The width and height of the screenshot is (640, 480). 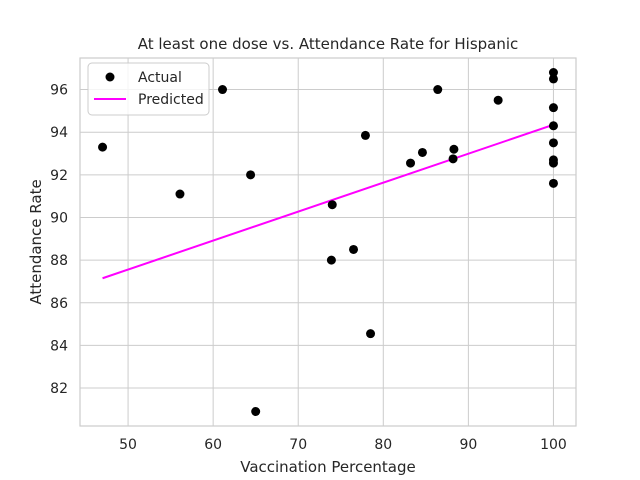 What do you see at coordinates (59, 346) in the screenshot?
I see `y-tick-label: 84` at bounding box center [59, 346].